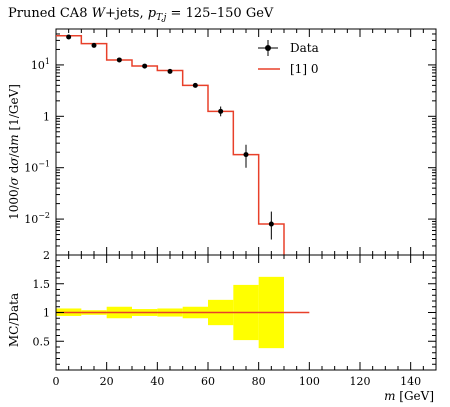 Image resolution: width=450 pixels, height=407 pixels. What do you see at coordinates (107, 381) in the screenshot?
I see `x-tick-label: 20` at bounding box center [107, 381].